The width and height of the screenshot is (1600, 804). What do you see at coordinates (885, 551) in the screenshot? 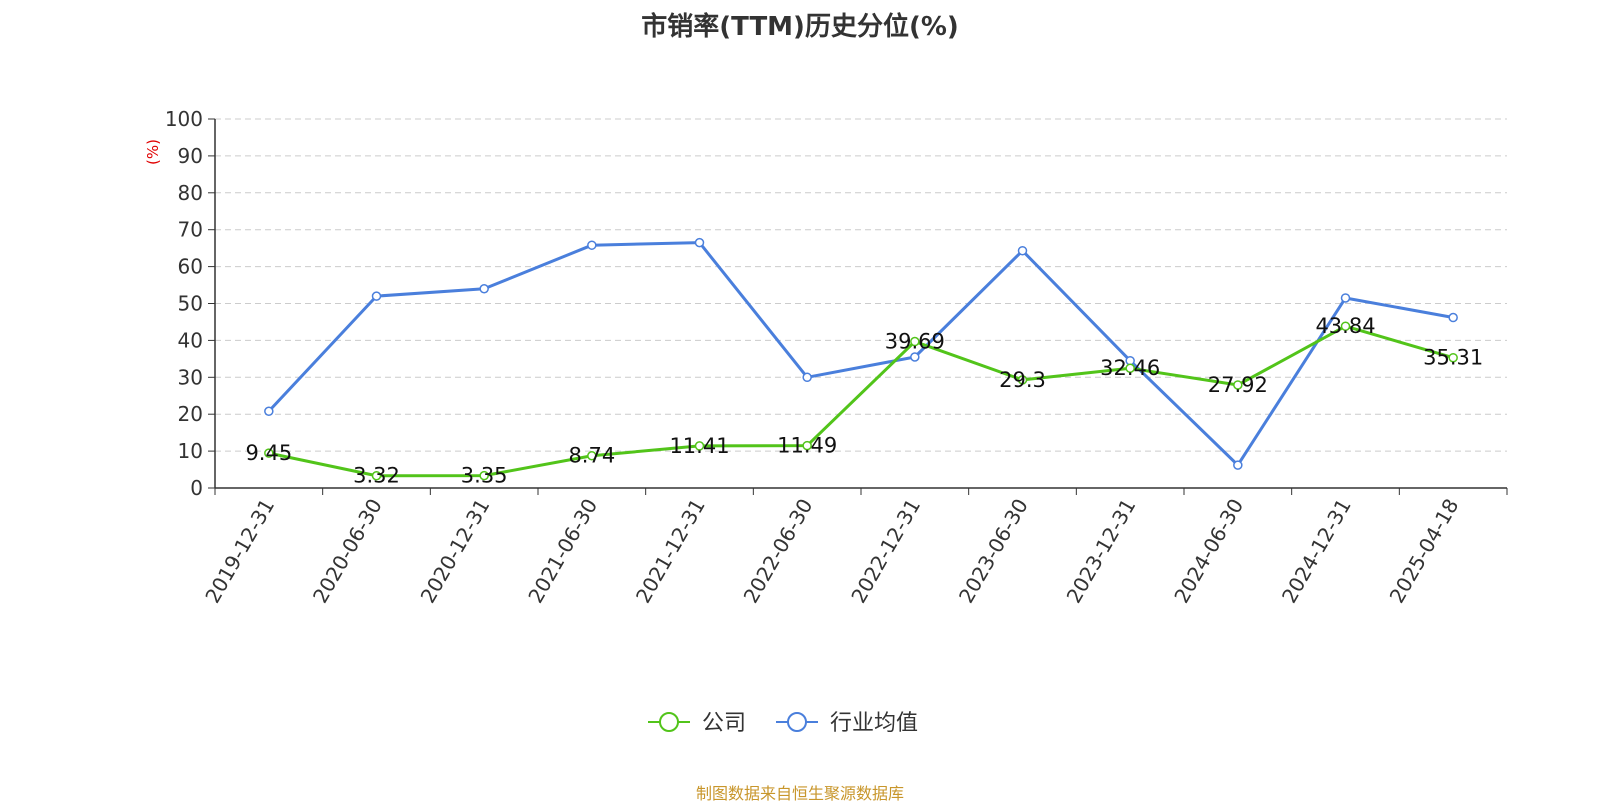
I see `x-tick-label: 2022-12-31` at bounding box center [885, 551].